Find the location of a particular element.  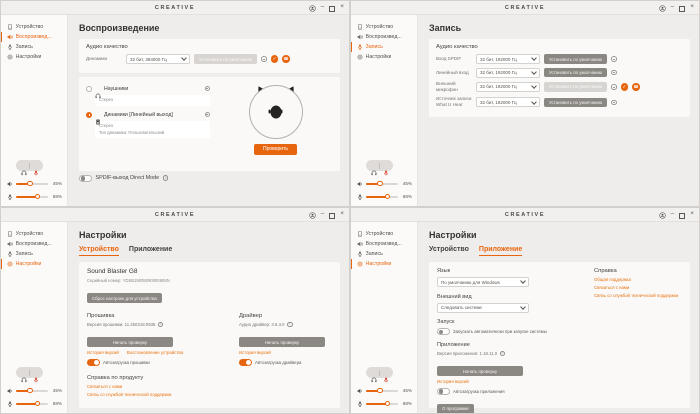

device-row-speakers: Динамики [Линейный выход] is located at coordinates (148, 117).